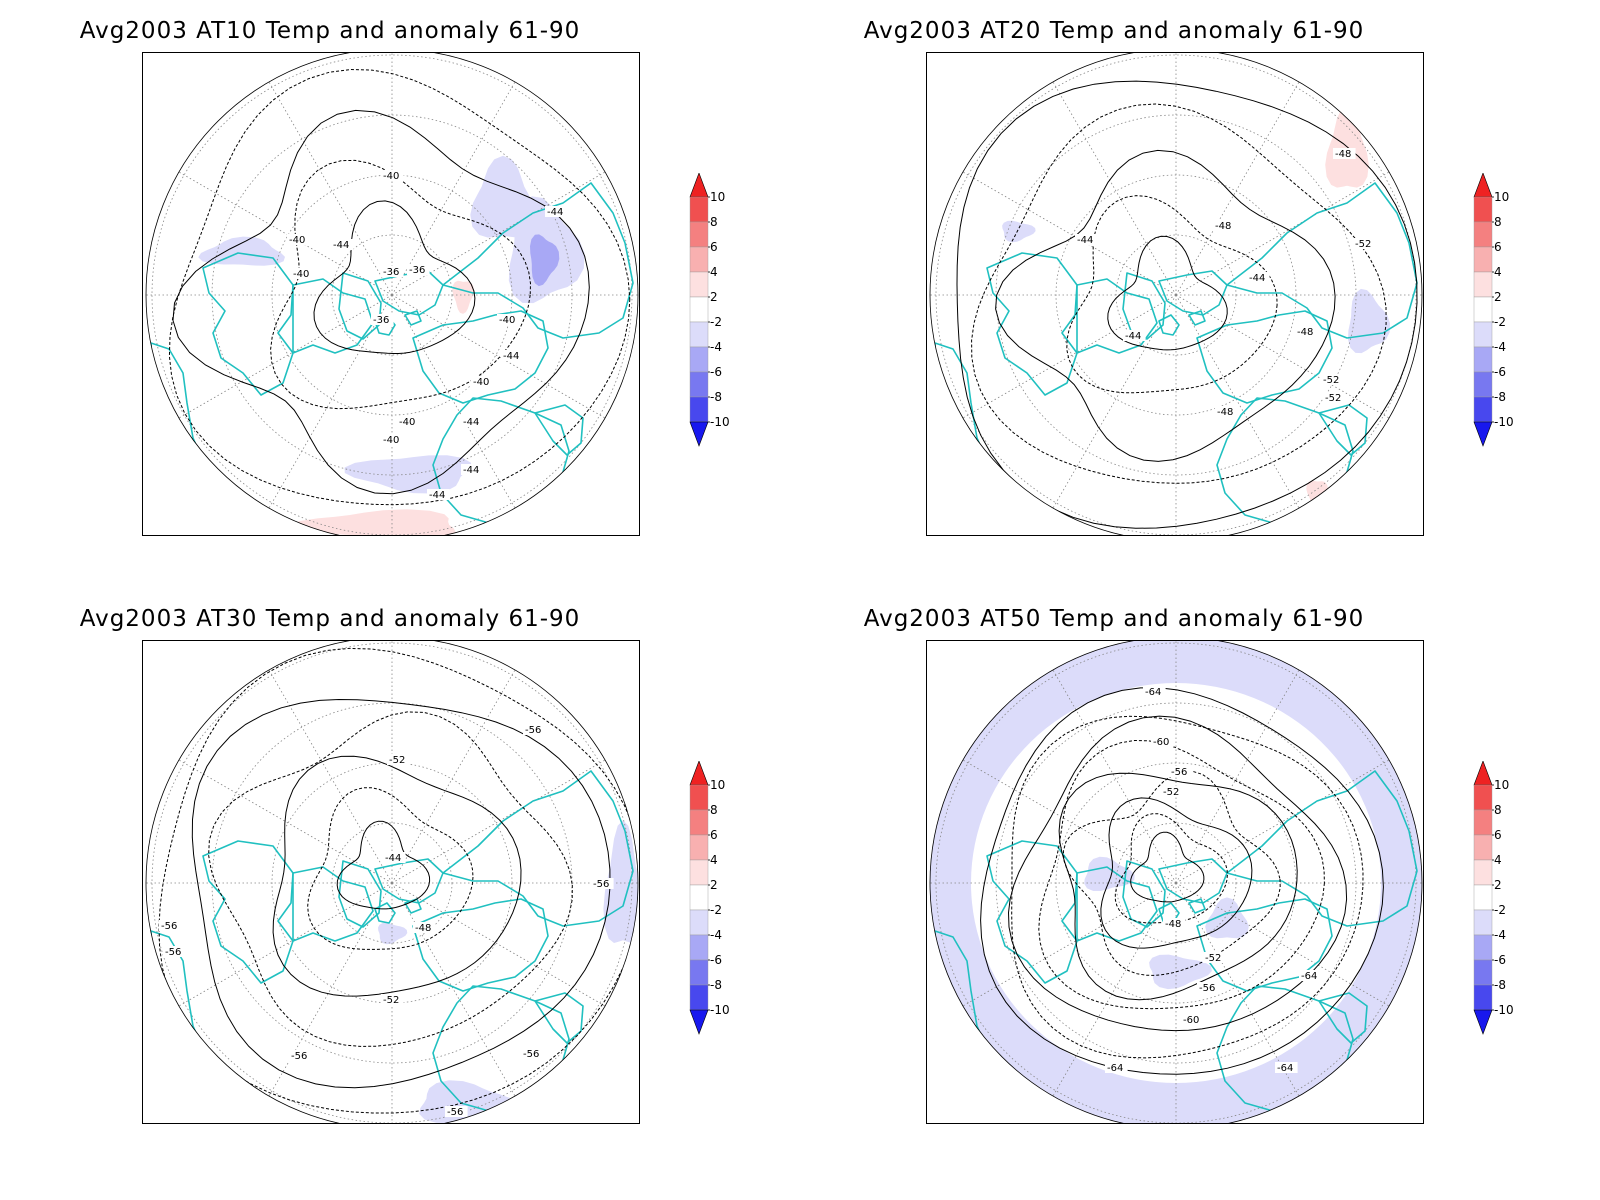  Describe the element at coordinates (1504, 422) in the screenshot. I see `colorbar-label: -10` at that location.